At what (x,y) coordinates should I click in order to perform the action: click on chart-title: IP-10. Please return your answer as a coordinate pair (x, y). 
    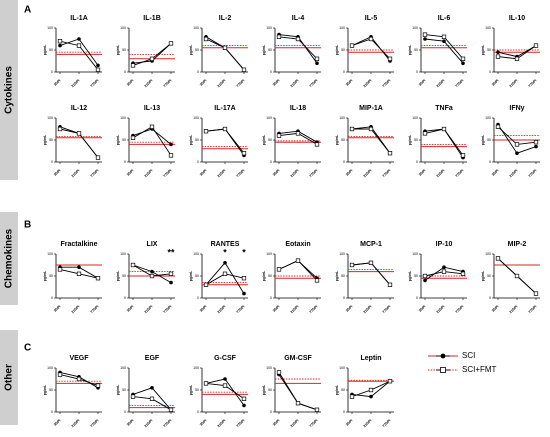
    Looking at the image, I should click on (444, 244).